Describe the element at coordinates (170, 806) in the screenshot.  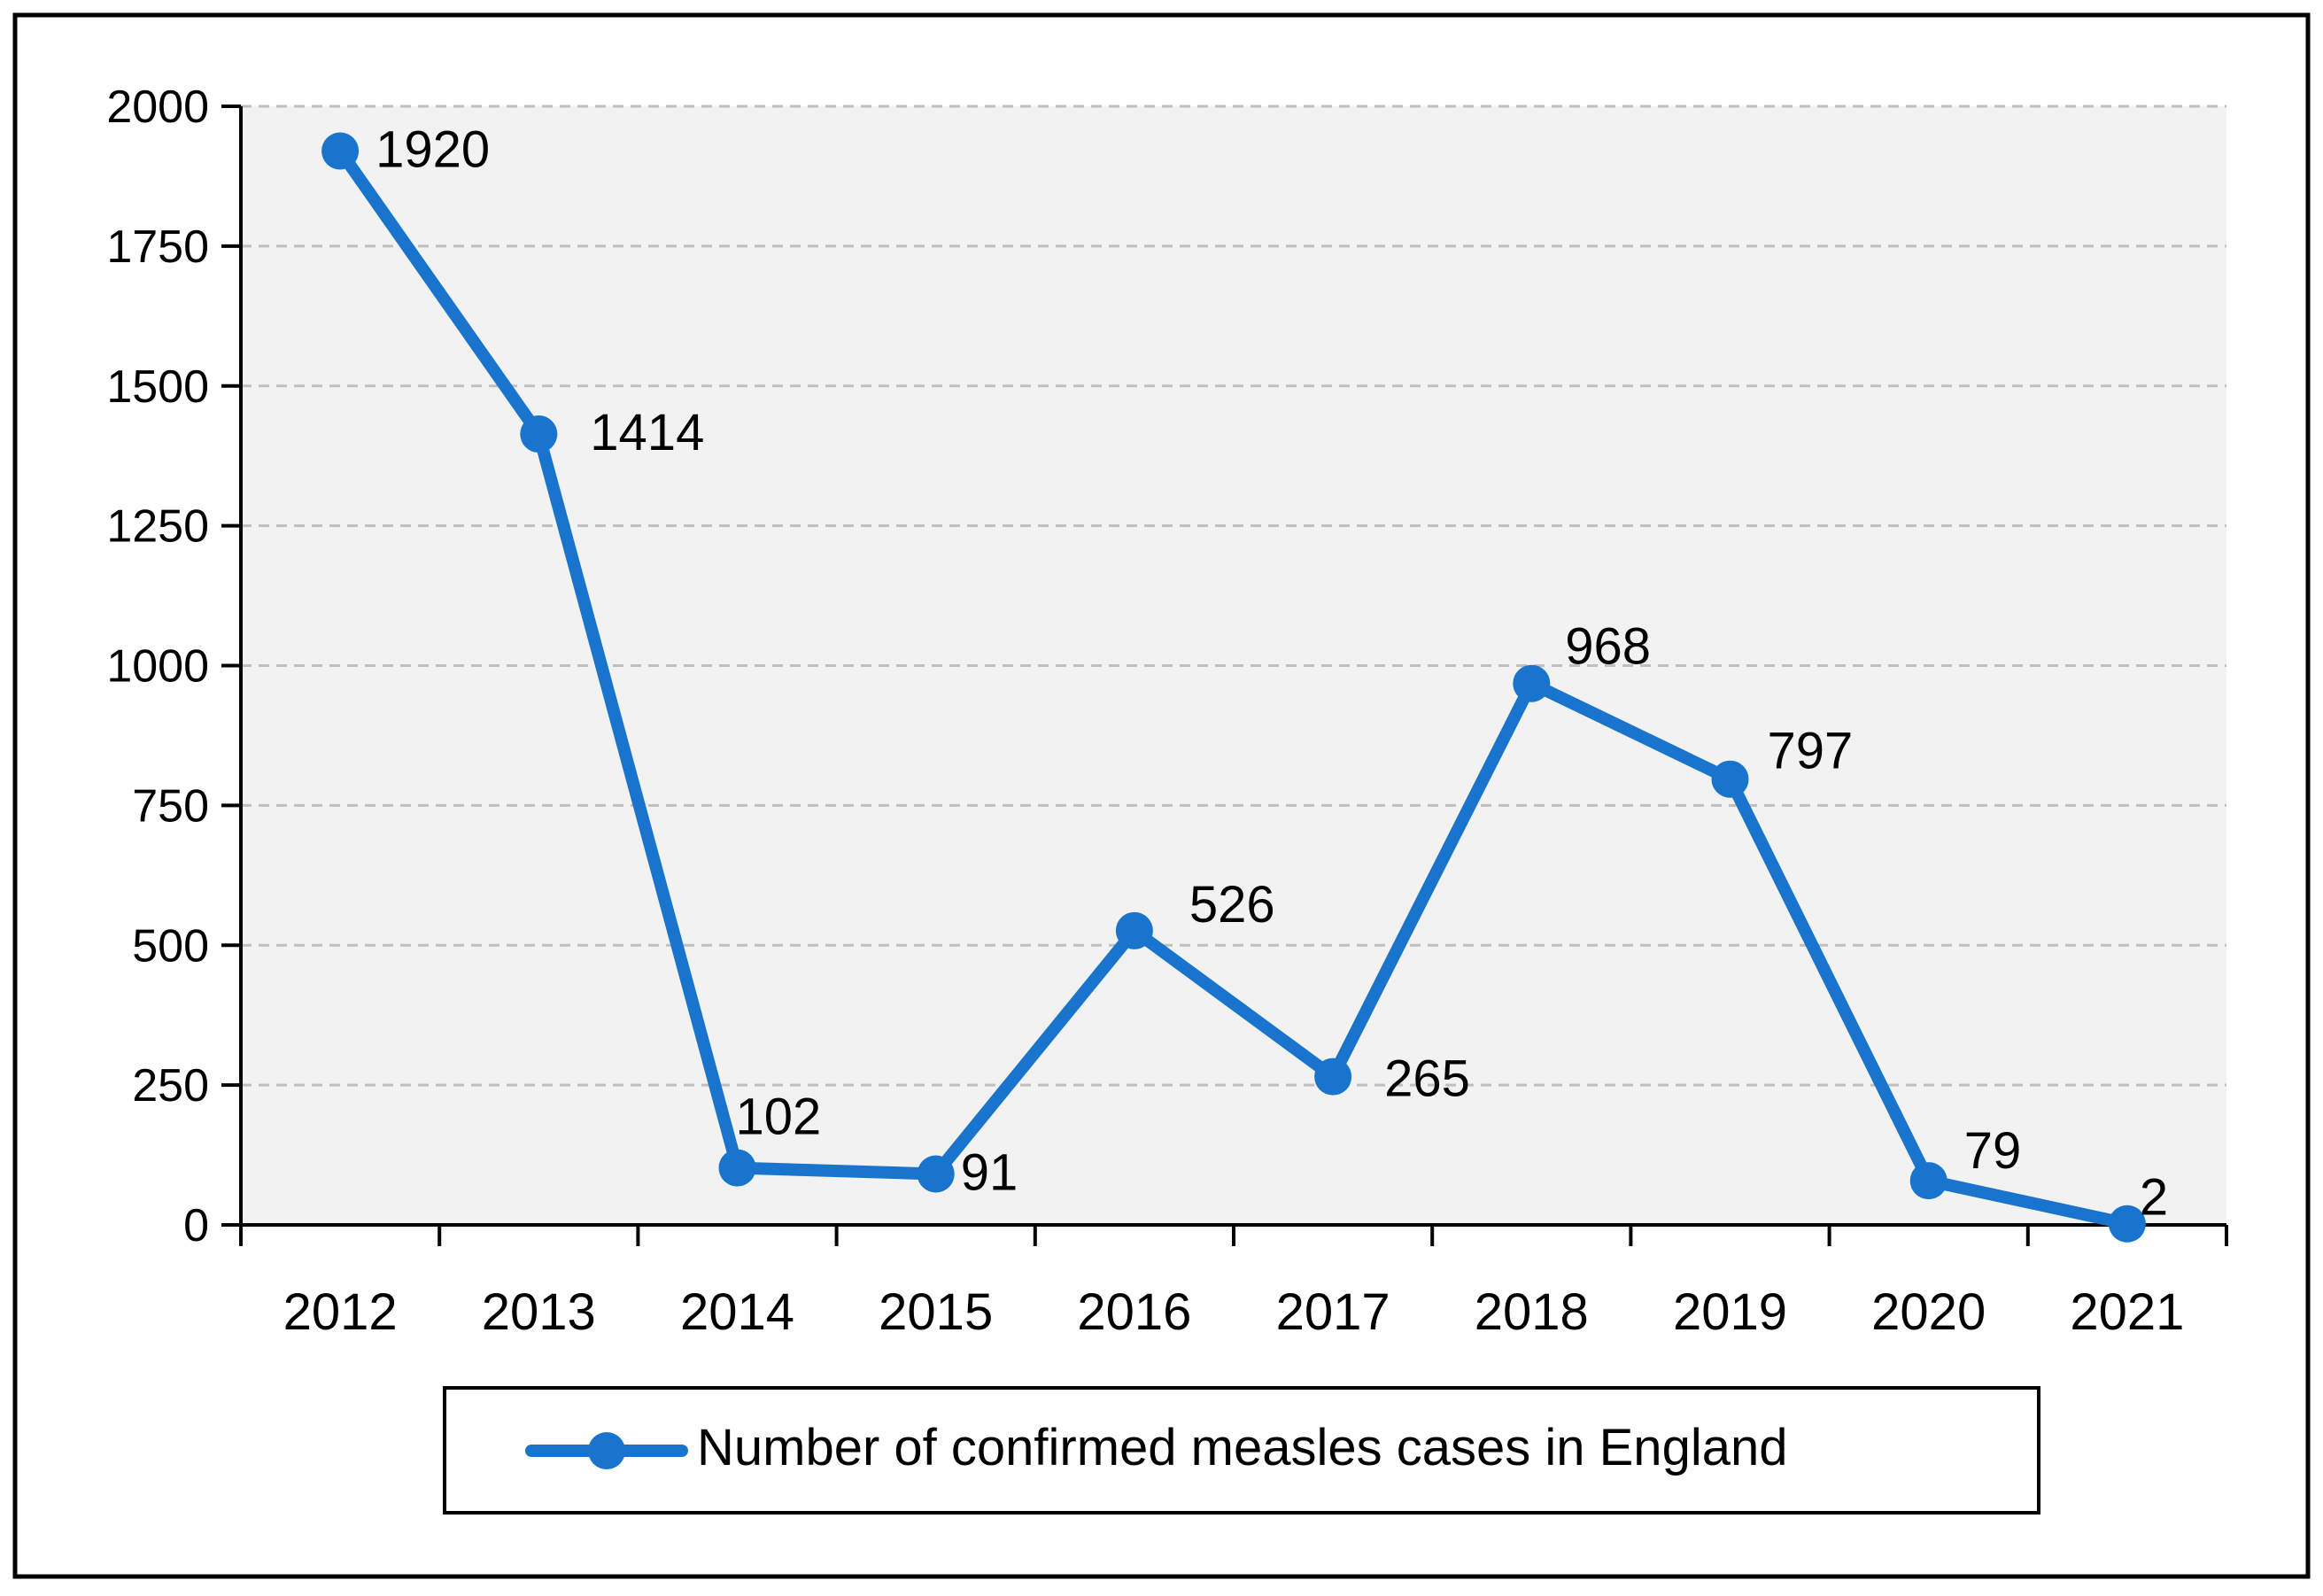
I see `y-tick-label: 750` at that location.